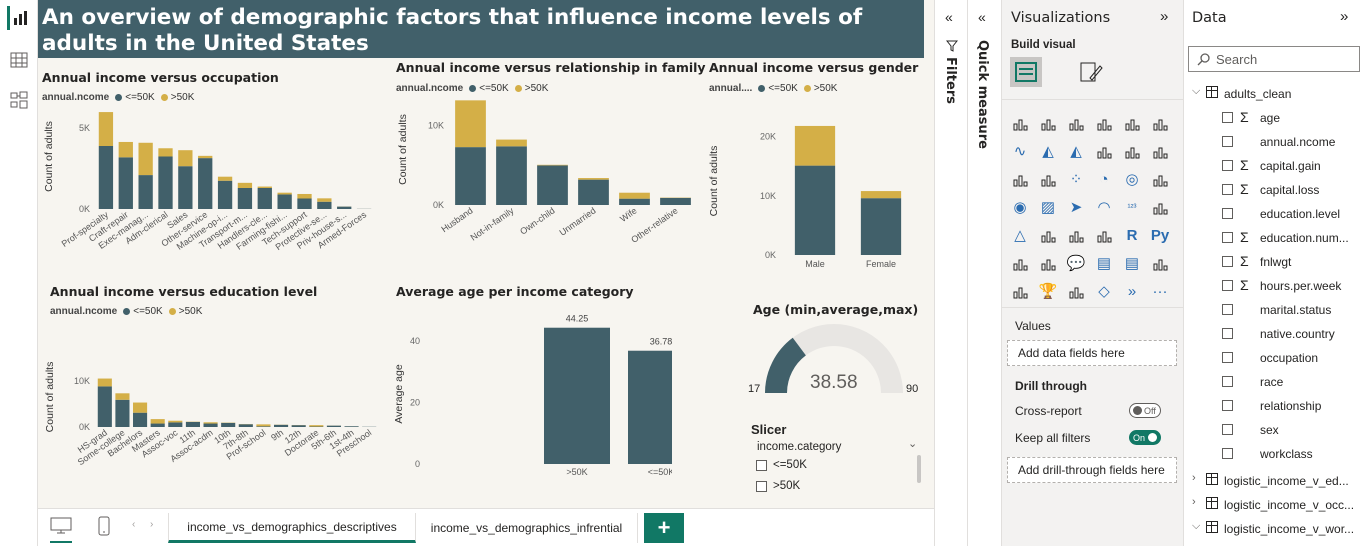 The image size is (1364, 546). Describe the element at coordinates (1160, 151) in the screenshot. I see `ribbon-chart-icon` at that location.